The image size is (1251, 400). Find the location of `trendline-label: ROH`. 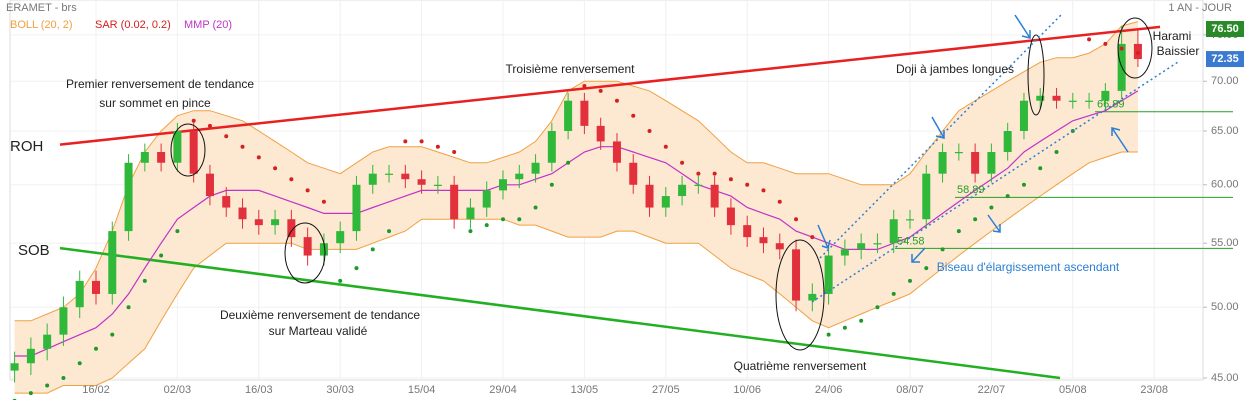

trendline-label: ROH is located at coordinates (26, 146).